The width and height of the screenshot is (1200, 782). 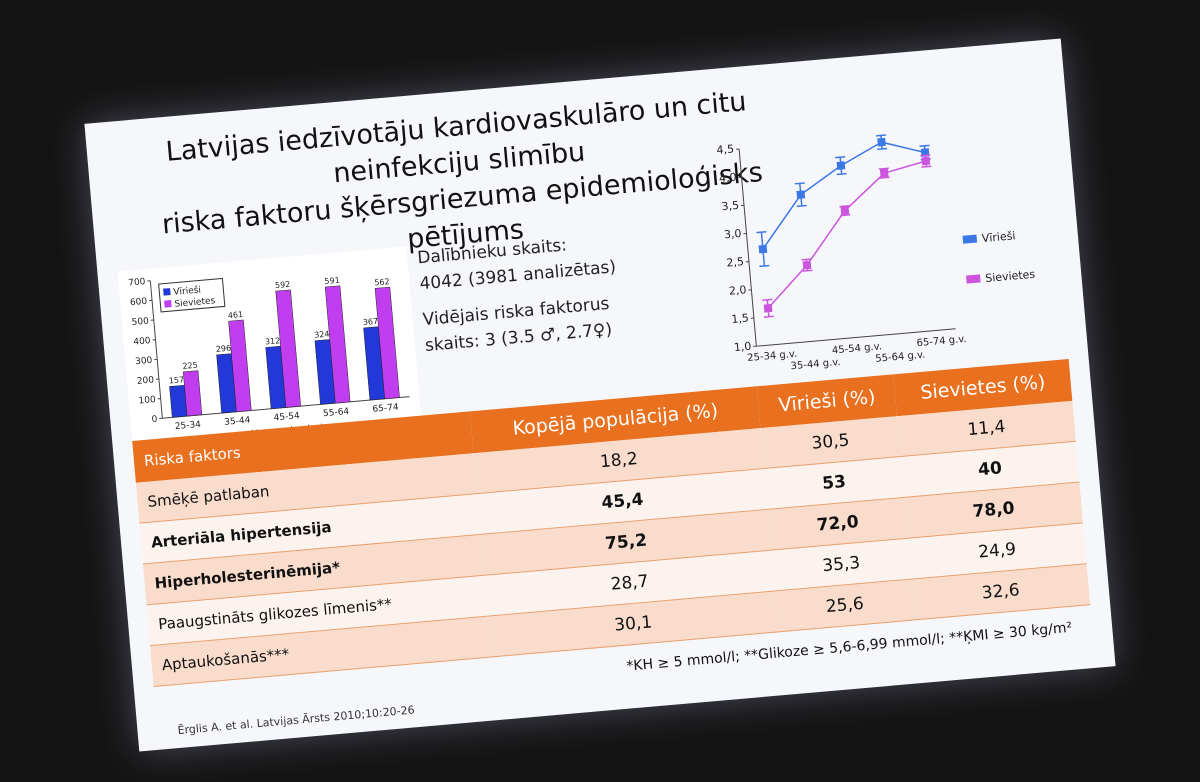 What do you see at coordinates (283, 285) in the screenshot?
I see `data-label: 592` at bounding box center [283, 285].